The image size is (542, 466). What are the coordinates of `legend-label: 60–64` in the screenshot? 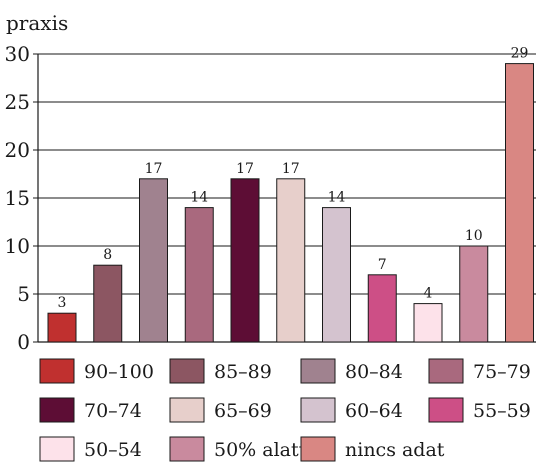 It's located at (374, 411).